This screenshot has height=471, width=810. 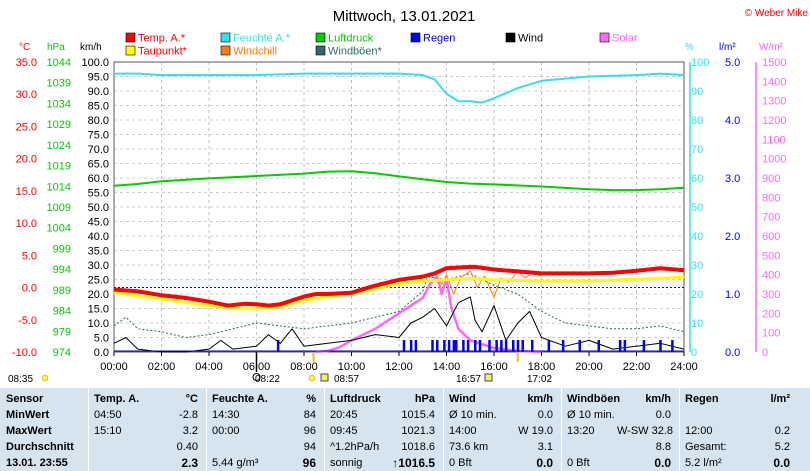 What do you see at coordinates (311, 399) in the screenshot?
I see `table-cell: %` at bounding box center [311, 399].